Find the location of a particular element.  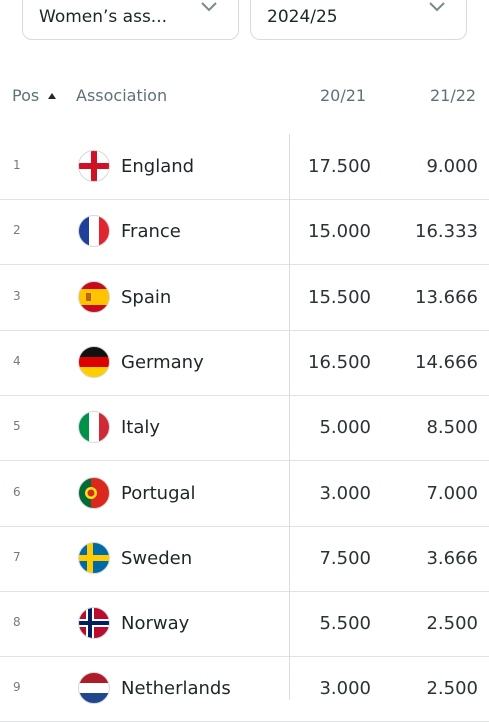

row-position: 4 is located at coordinates (17, 360).